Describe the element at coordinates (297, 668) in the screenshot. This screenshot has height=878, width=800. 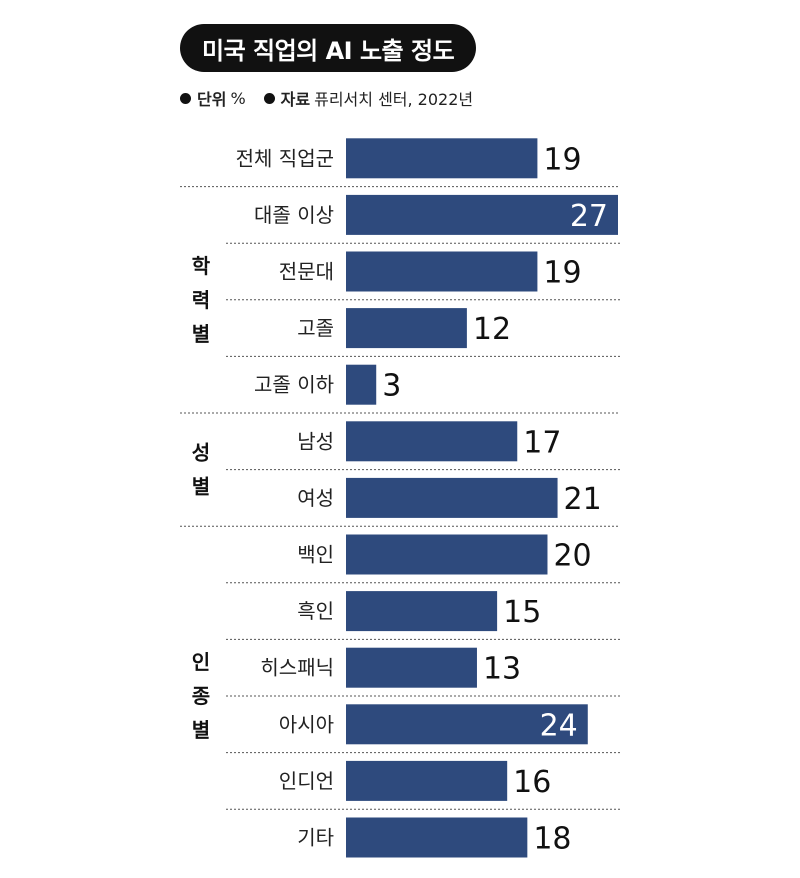
I see `category-label: 히스패닉` at that location.